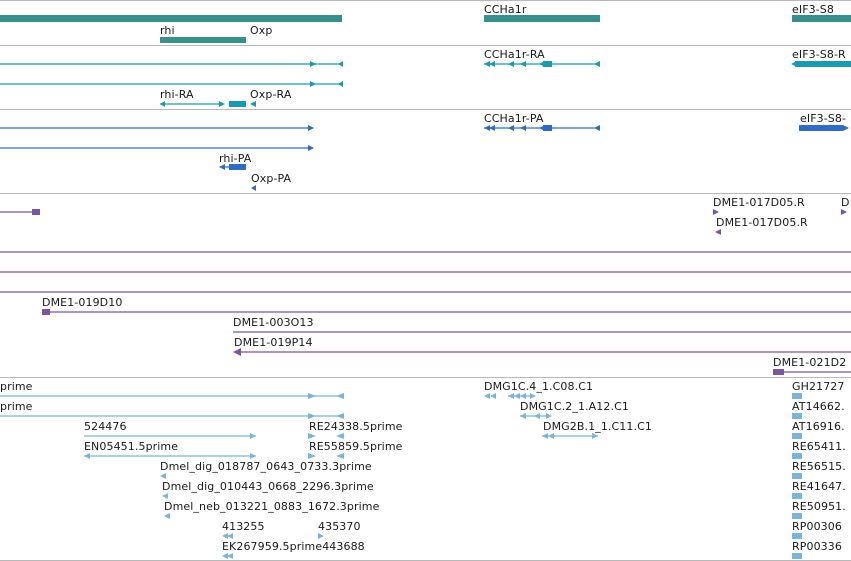  I want to click on cdna-label: EN05451.5prime, so click(131, 446).